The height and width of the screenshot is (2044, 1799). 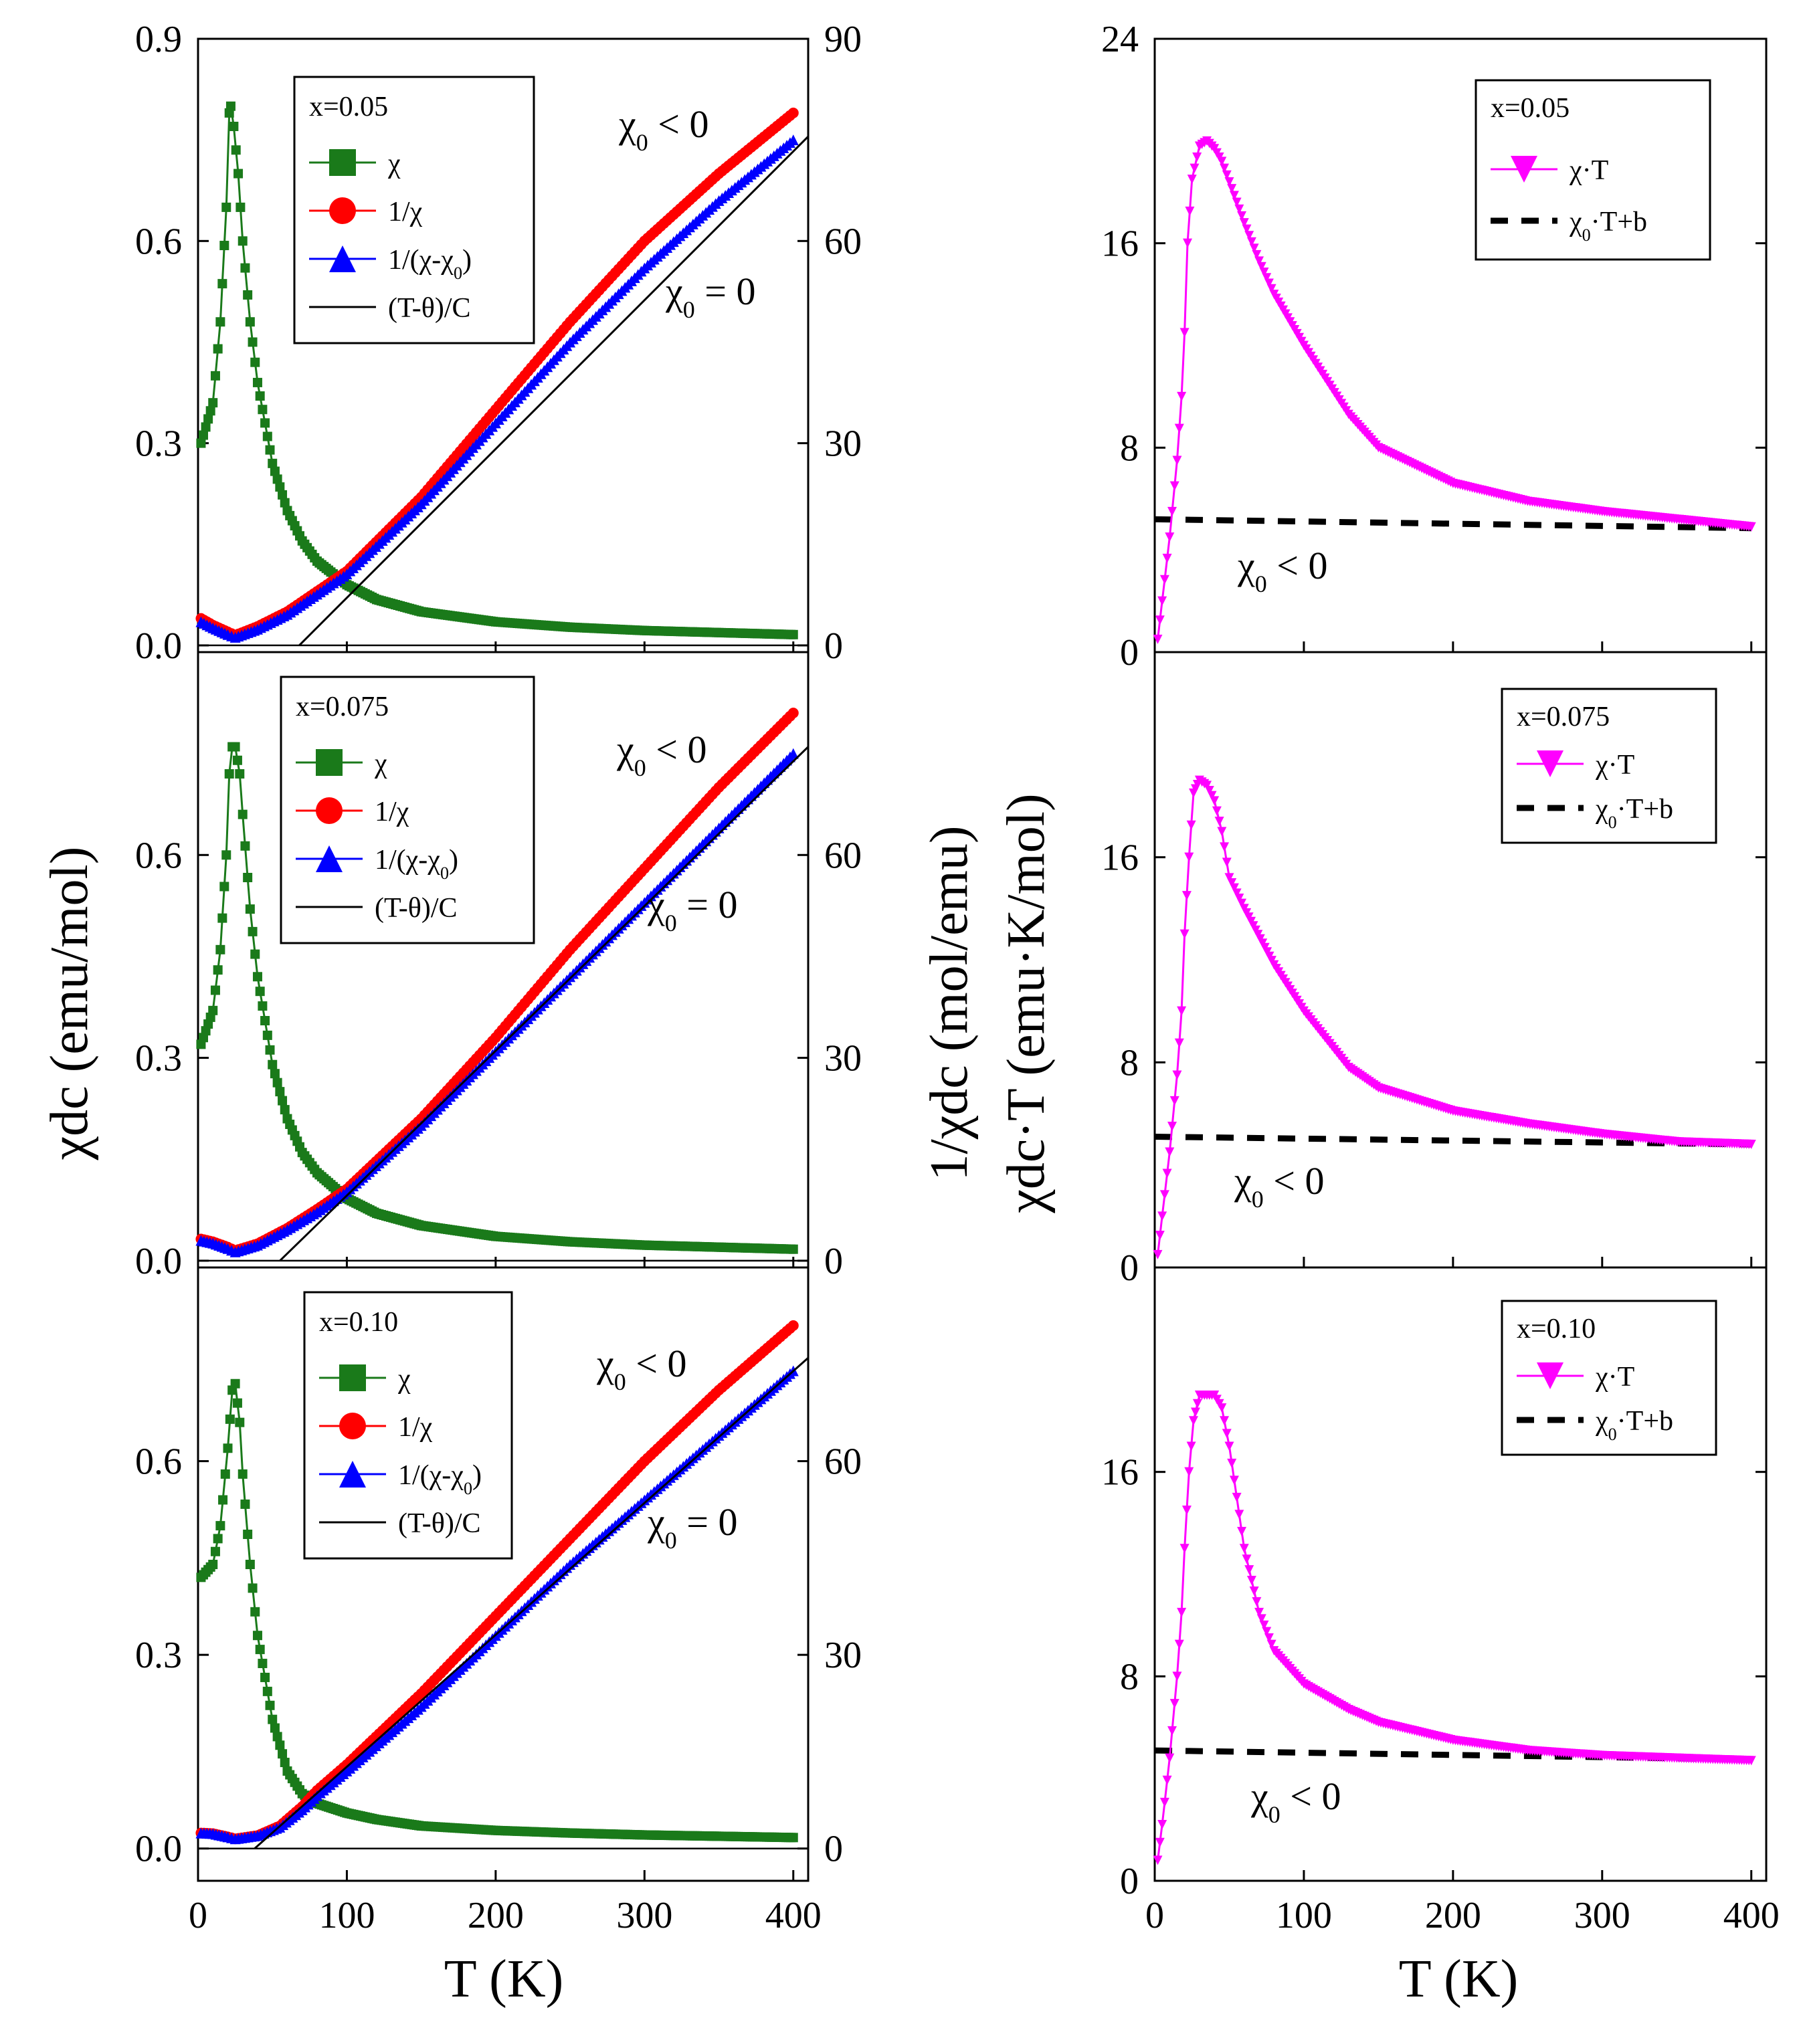 I want to click on legend-title: x=0.075, so click(x=342, y=707).